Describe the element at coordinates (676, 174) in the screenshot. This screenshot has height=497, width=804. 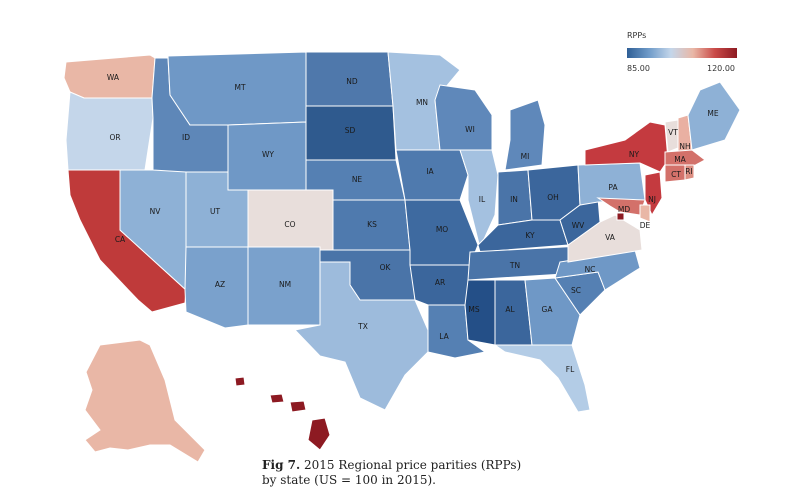
I see `state-label-CT: CT` at that location.